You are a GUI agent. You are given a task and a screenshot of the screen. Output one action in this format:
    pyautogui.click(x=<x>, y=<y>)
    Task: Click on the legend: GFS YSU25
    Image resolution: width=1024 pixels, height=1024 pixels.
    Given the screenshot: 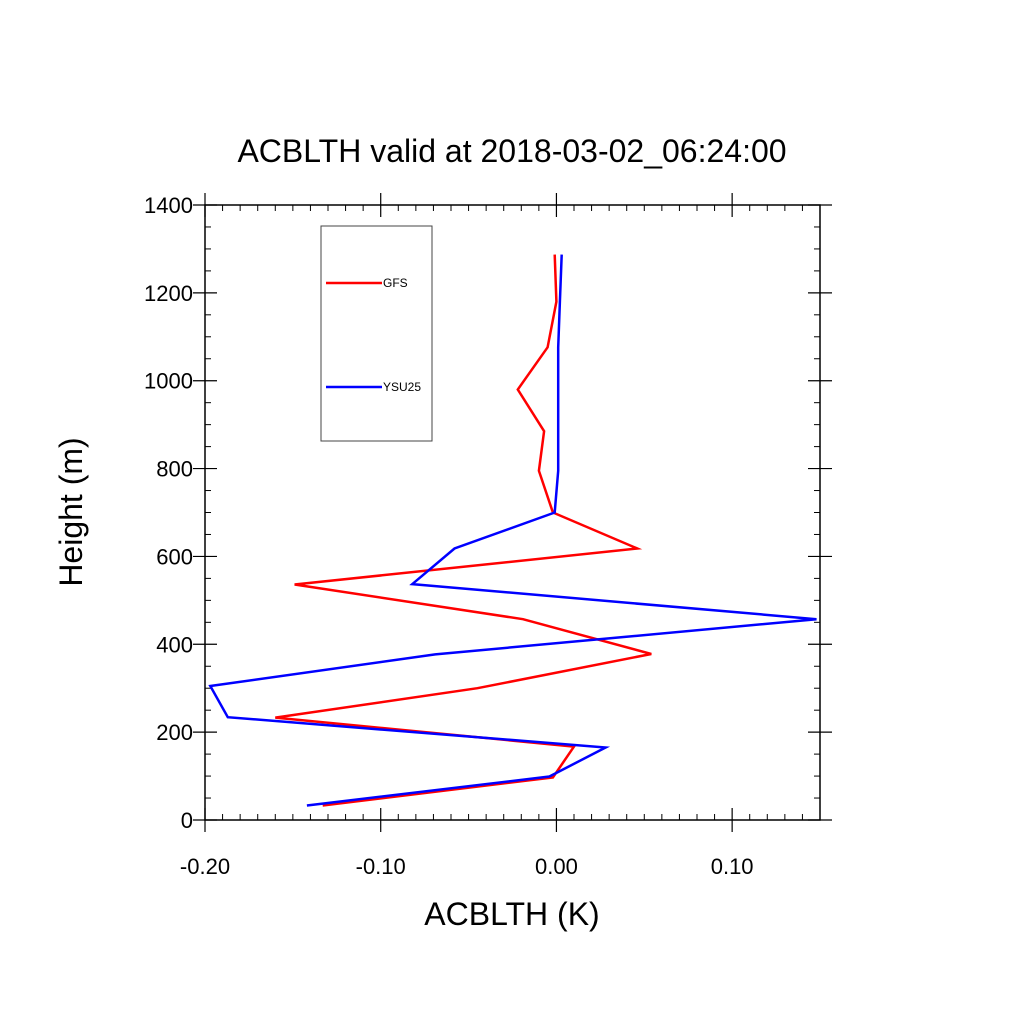 What is the action you would take?
    pyautogui.click(x=376, y=333)
    